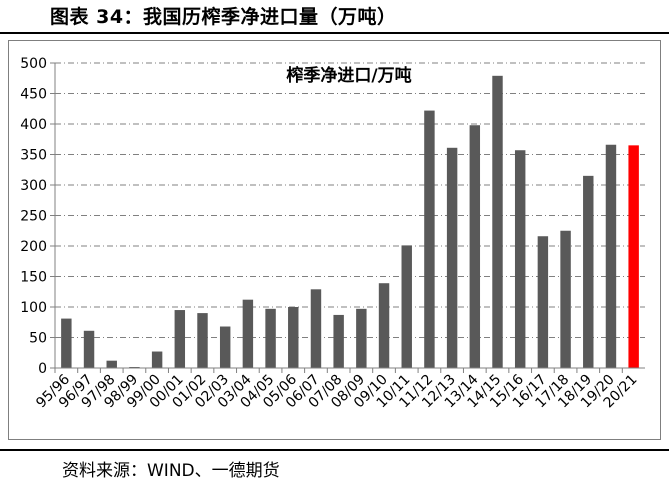 The height and width of the screenshot is (485, 669). What do you see at coordinates (38, 339) in the screenshot?
I see `y-tick-label: 50` at bounding box center [38, 339].